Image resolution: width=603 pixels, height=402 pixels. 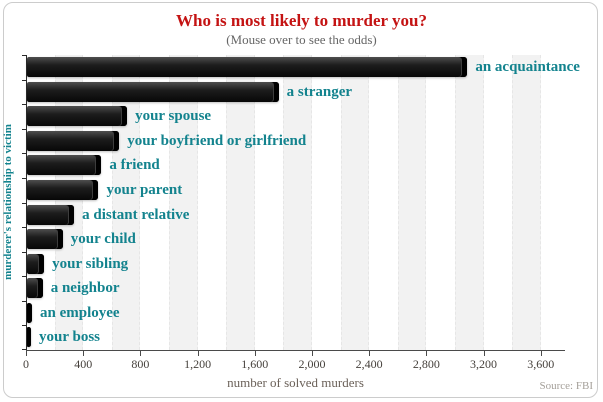 I want to click on x-tick-label: 3,200, so click(x=483, y=364).